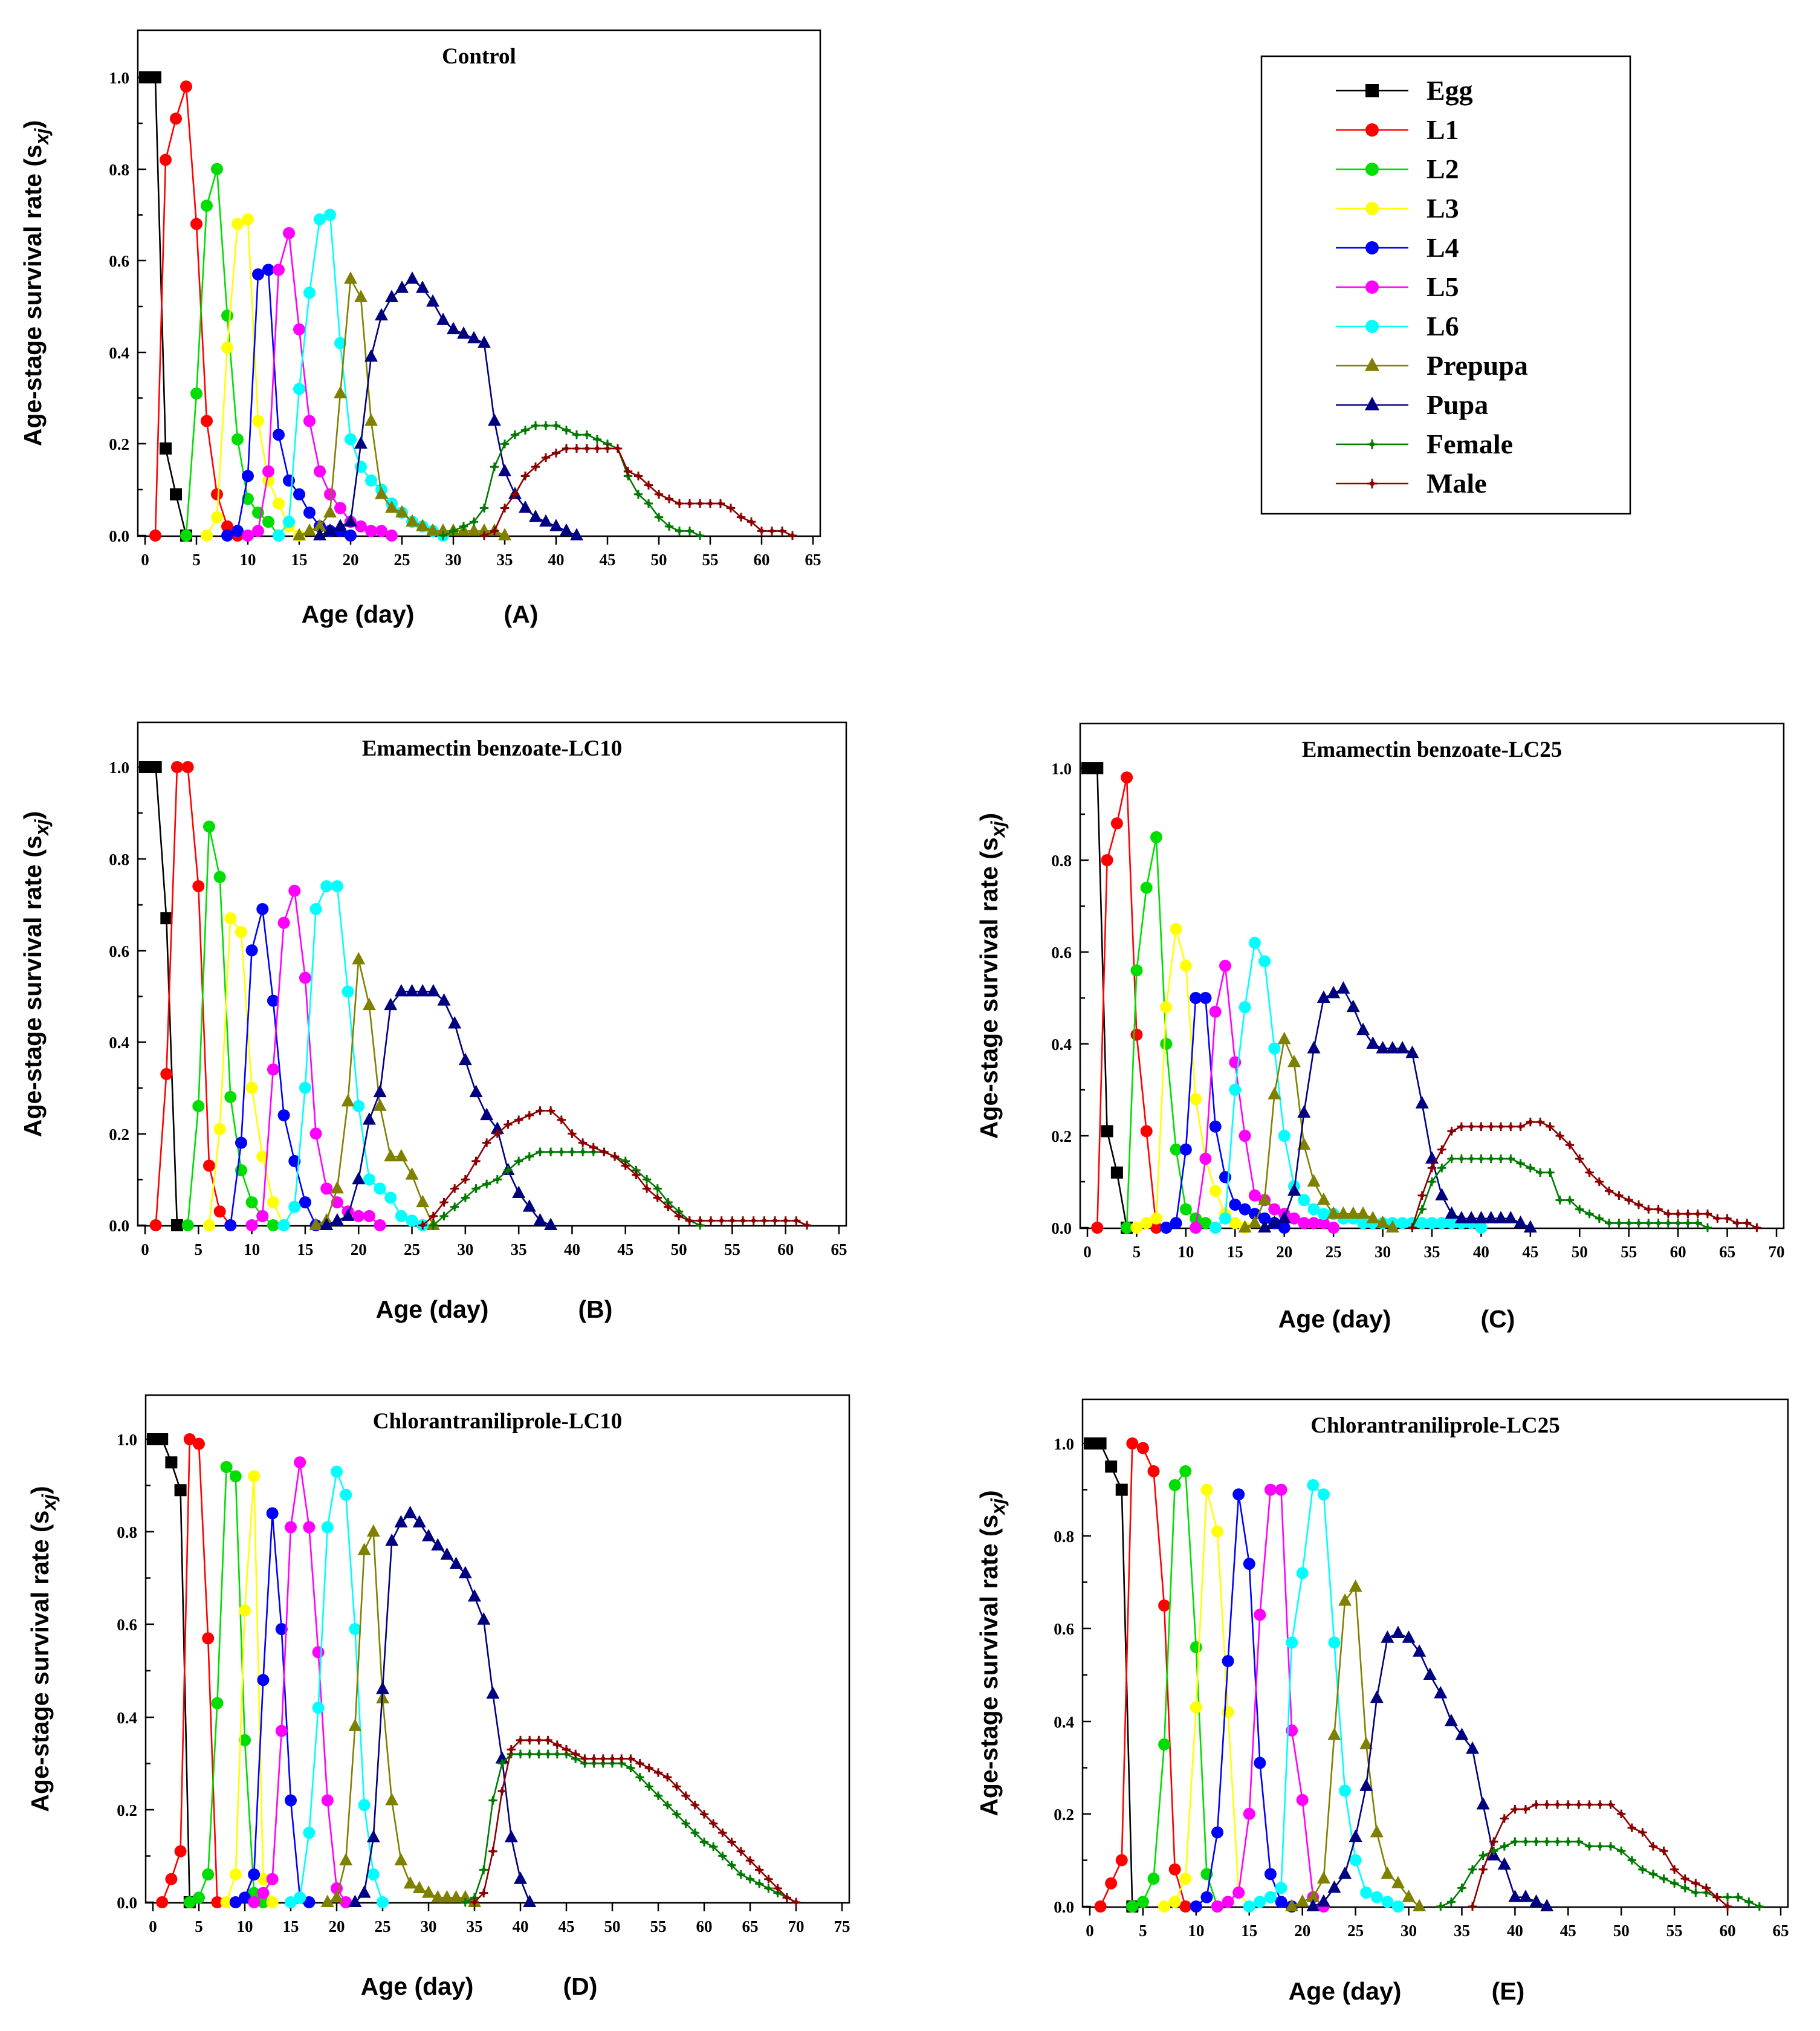 The height and width of the screenshot is (2031, 1820). I want to click on series-prepupa, so click(400, 1715).